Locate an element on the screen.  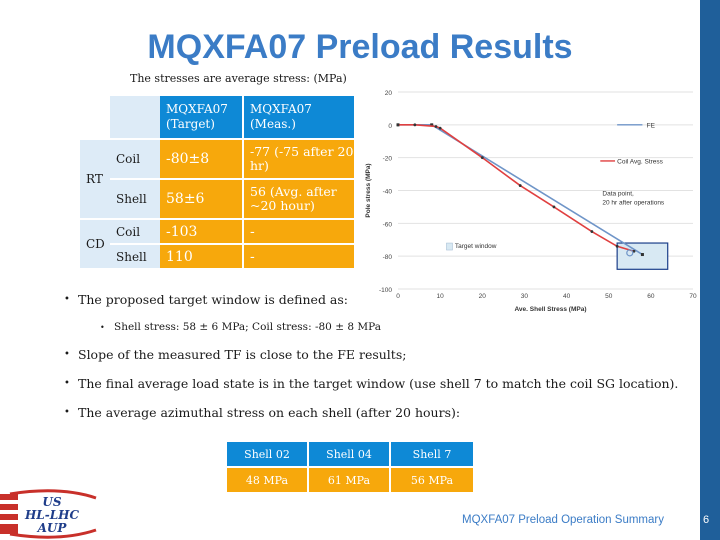
y-tick-label: 0 is located at coordinates (390, 126).